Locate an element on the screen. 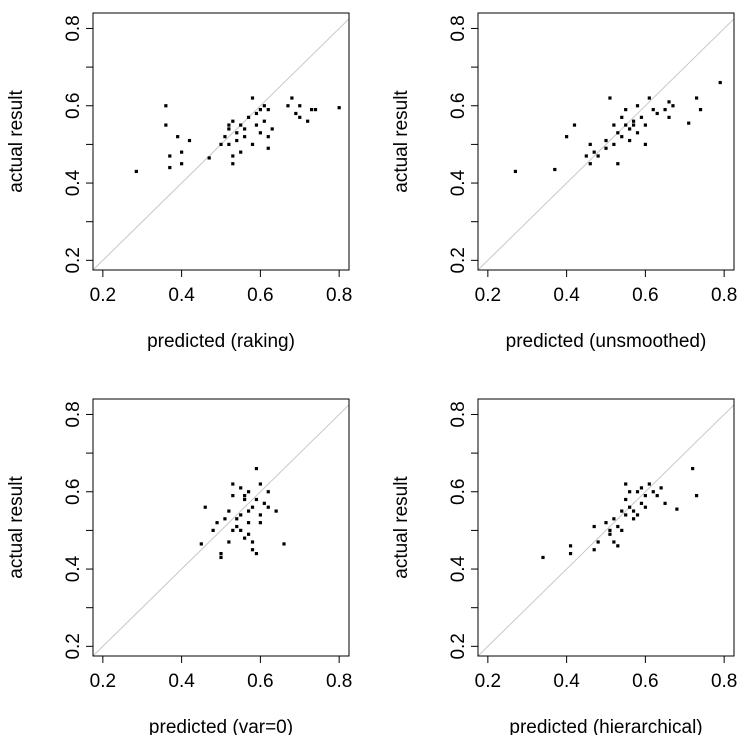  plot-box is located at coordinates (221, 527).